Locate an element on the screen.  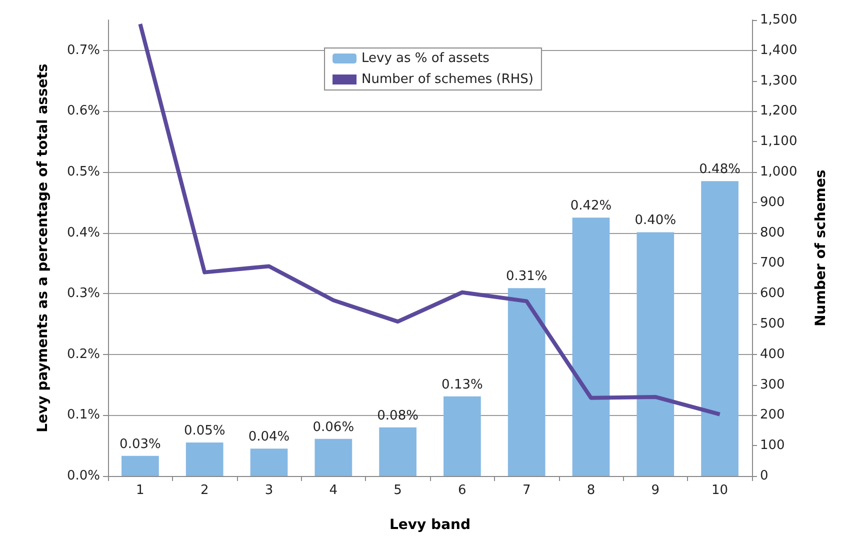
data-label: 0.13% is located at coordinates (462, 384).